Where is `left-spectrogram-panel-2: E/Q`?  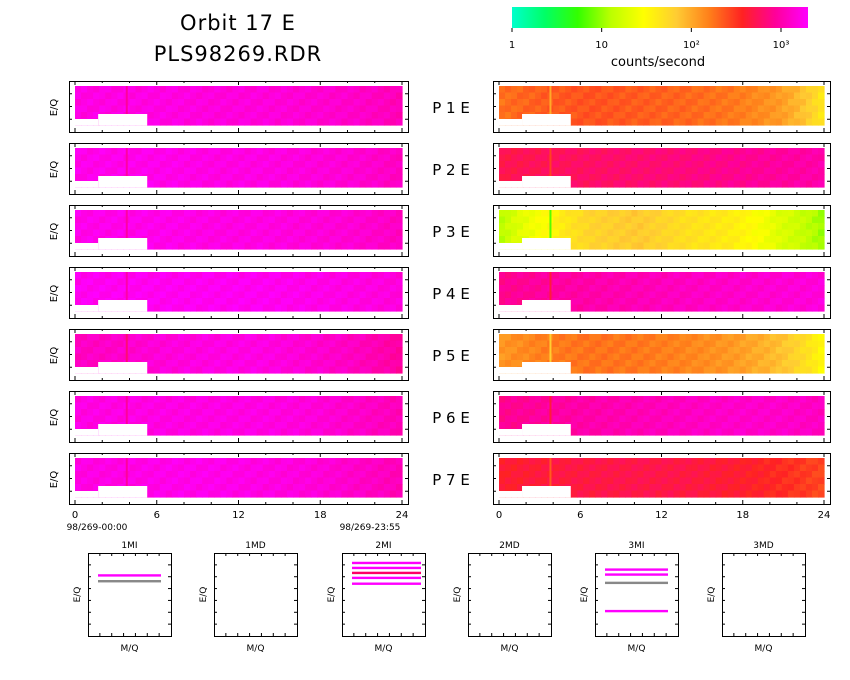 left-spectrogram-panel-2: E/Q is located at coordinates (229, 169).